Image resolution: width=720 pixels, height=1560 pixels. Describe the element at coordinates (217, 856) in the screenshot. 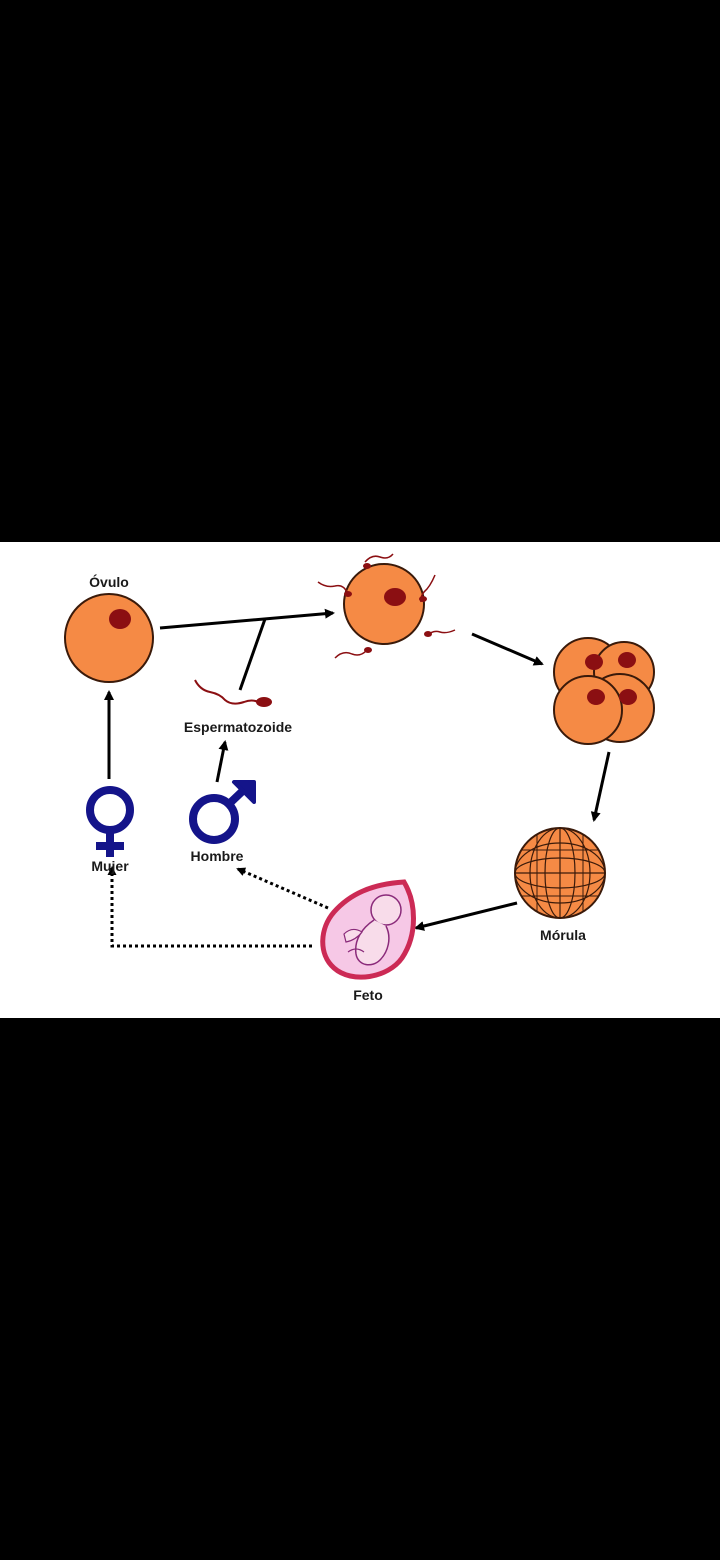

I see `label-hombre: Hombre` at that location.